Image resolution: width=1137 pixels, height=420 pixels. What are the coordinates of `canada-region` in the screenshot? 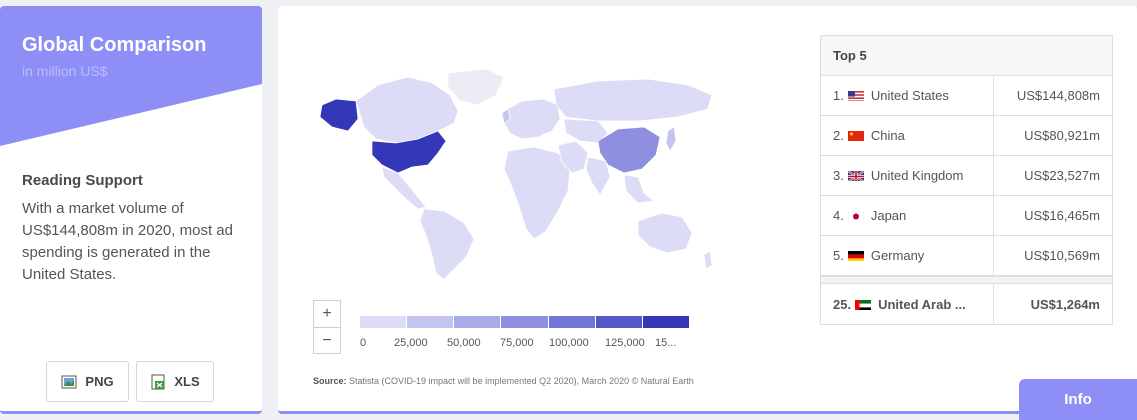 It's located at (407, 110).